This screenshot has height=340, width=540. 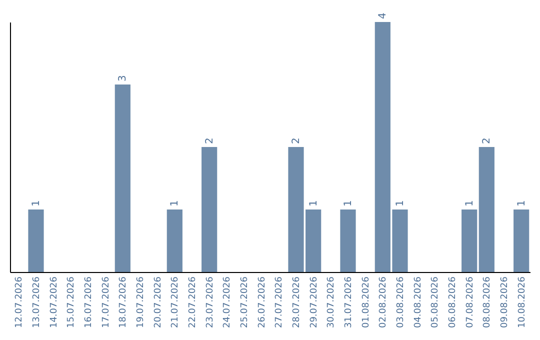 I want to click on x-tick-label: 26.07.2026, so click(x=262, y=302).